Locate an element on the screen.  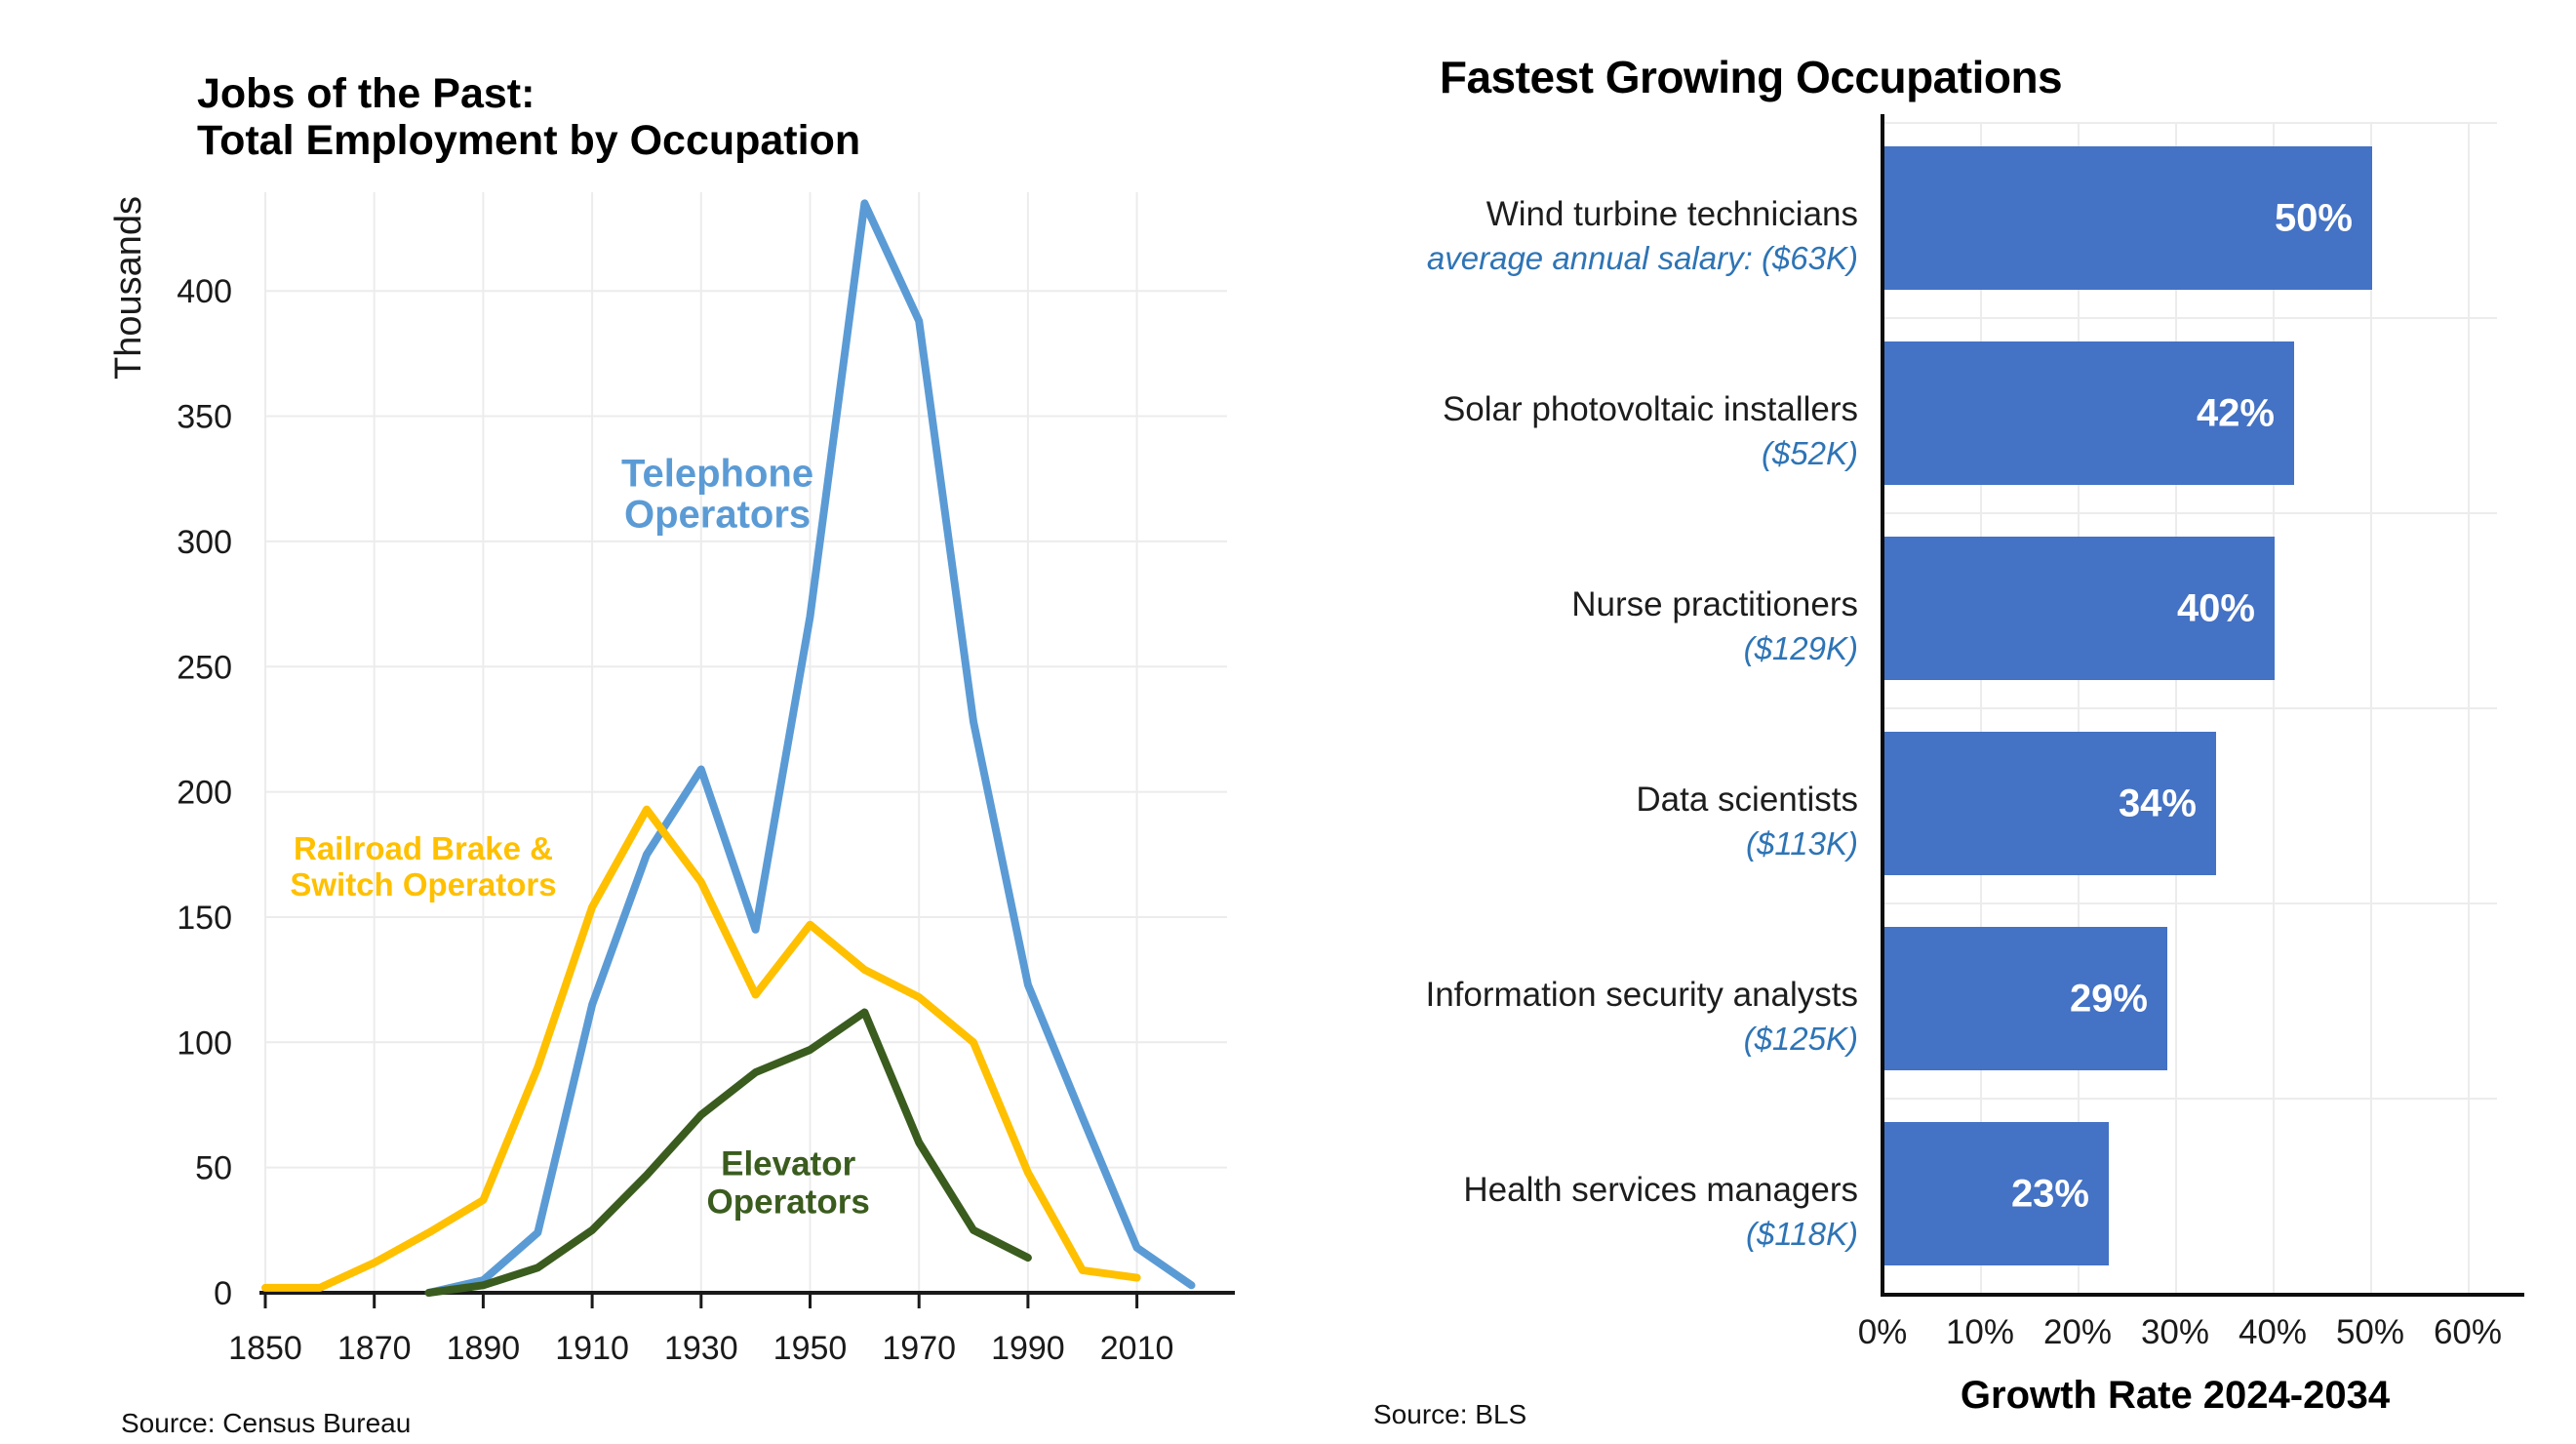
occupation-salary: ($129K) is located at coordinates (1800, 647).